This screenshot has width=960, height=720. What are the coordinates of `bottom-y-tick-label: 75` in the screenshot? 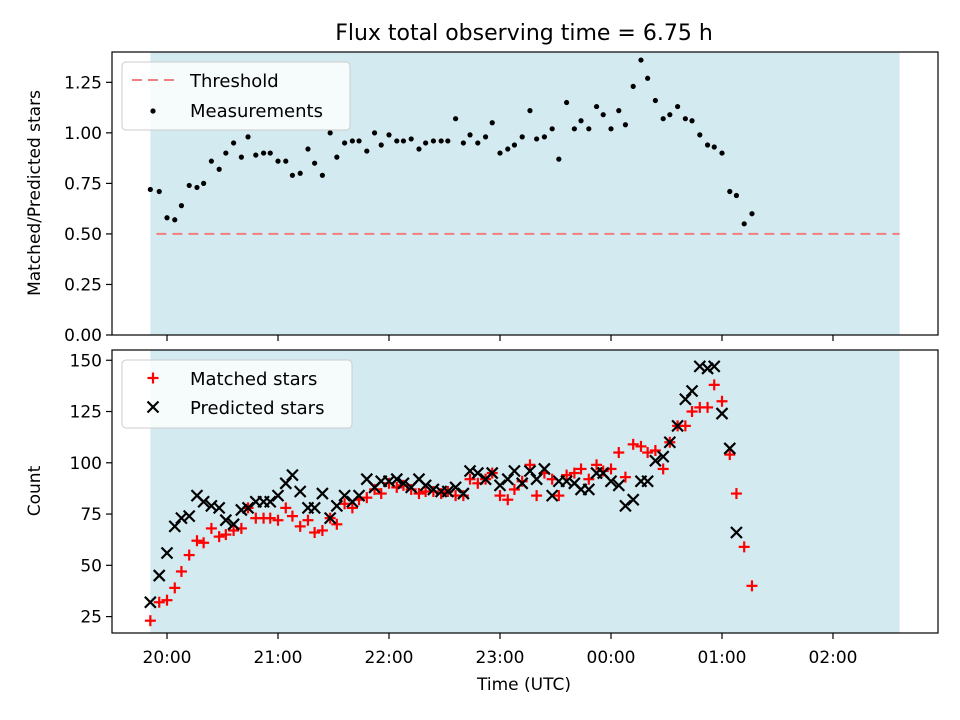 It's located at (91, 515).